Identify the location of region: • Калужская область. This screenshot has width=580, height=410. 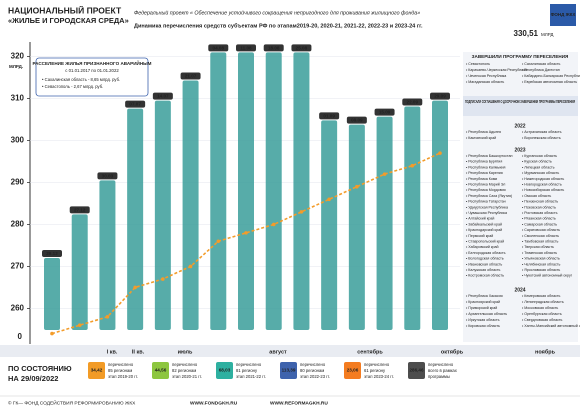
(483, 270).